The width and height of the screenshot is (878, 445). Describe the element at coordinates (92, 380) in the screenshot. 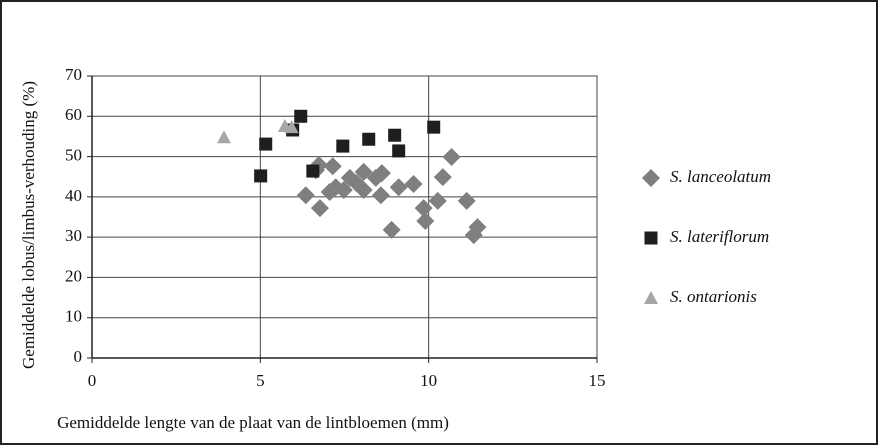

I see `x-tick-label: 0` at that location.